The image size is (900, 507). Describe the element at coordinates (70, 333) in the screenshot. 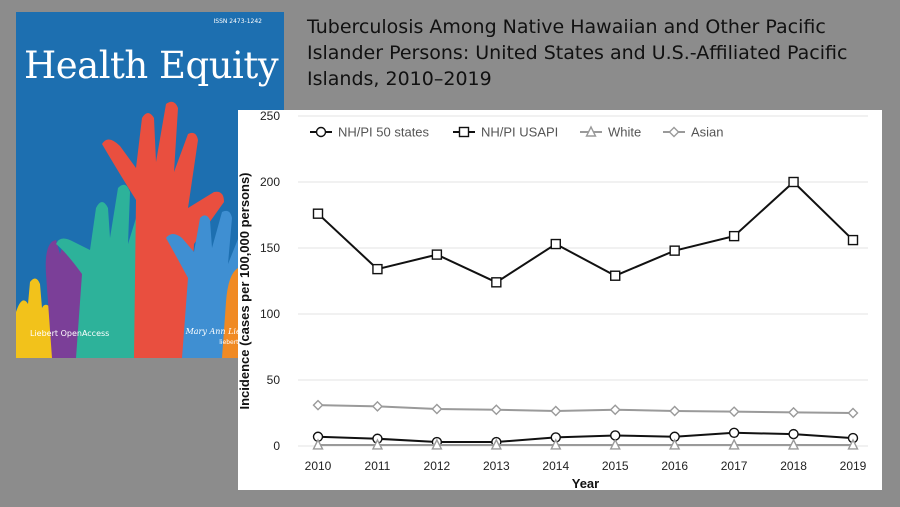

I see `publisher-open-access-label: Liebert OpenAccess` at that location.